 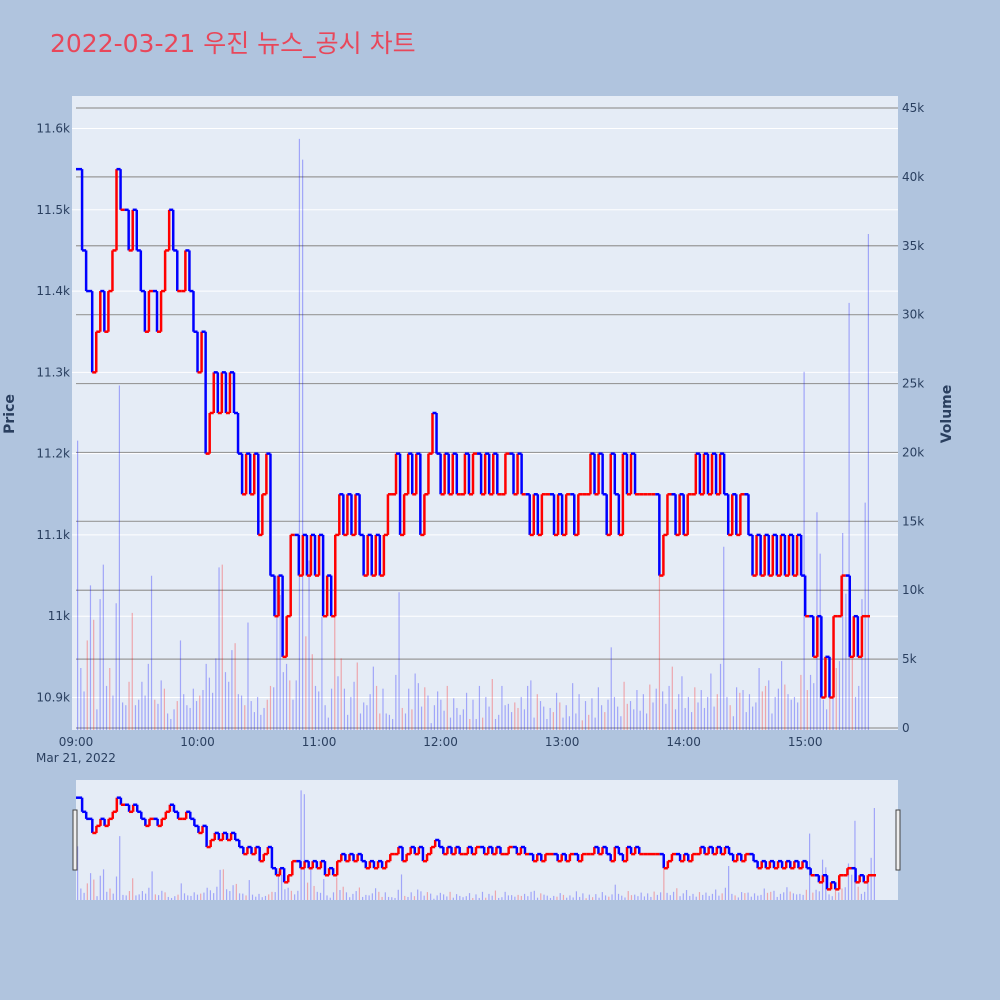 I want to click on y2-axis-title: Volume, so click(x=947, y=414).